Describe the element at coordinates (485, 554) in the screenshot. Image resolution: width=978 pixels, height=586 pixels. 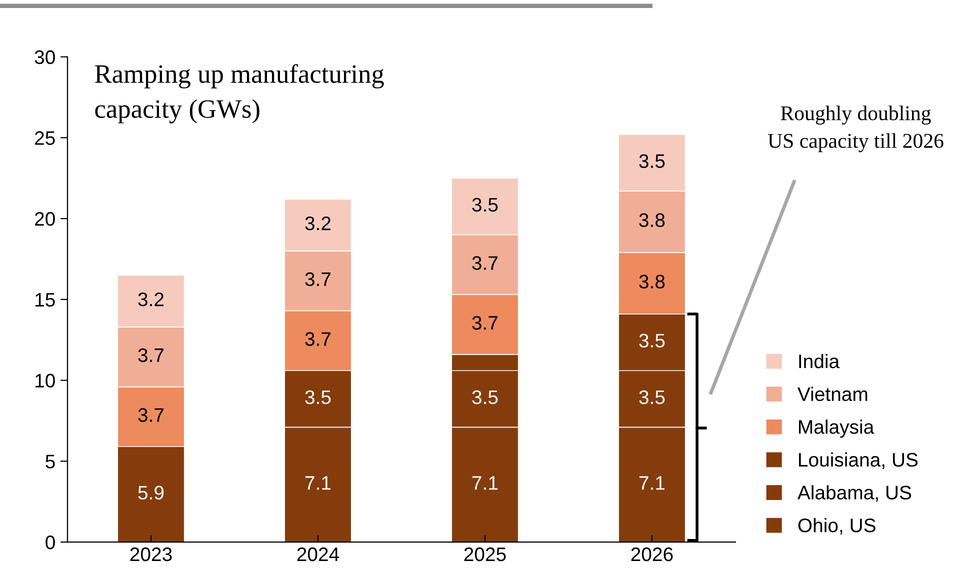
I see `x-tick-label: 2025` at that location.